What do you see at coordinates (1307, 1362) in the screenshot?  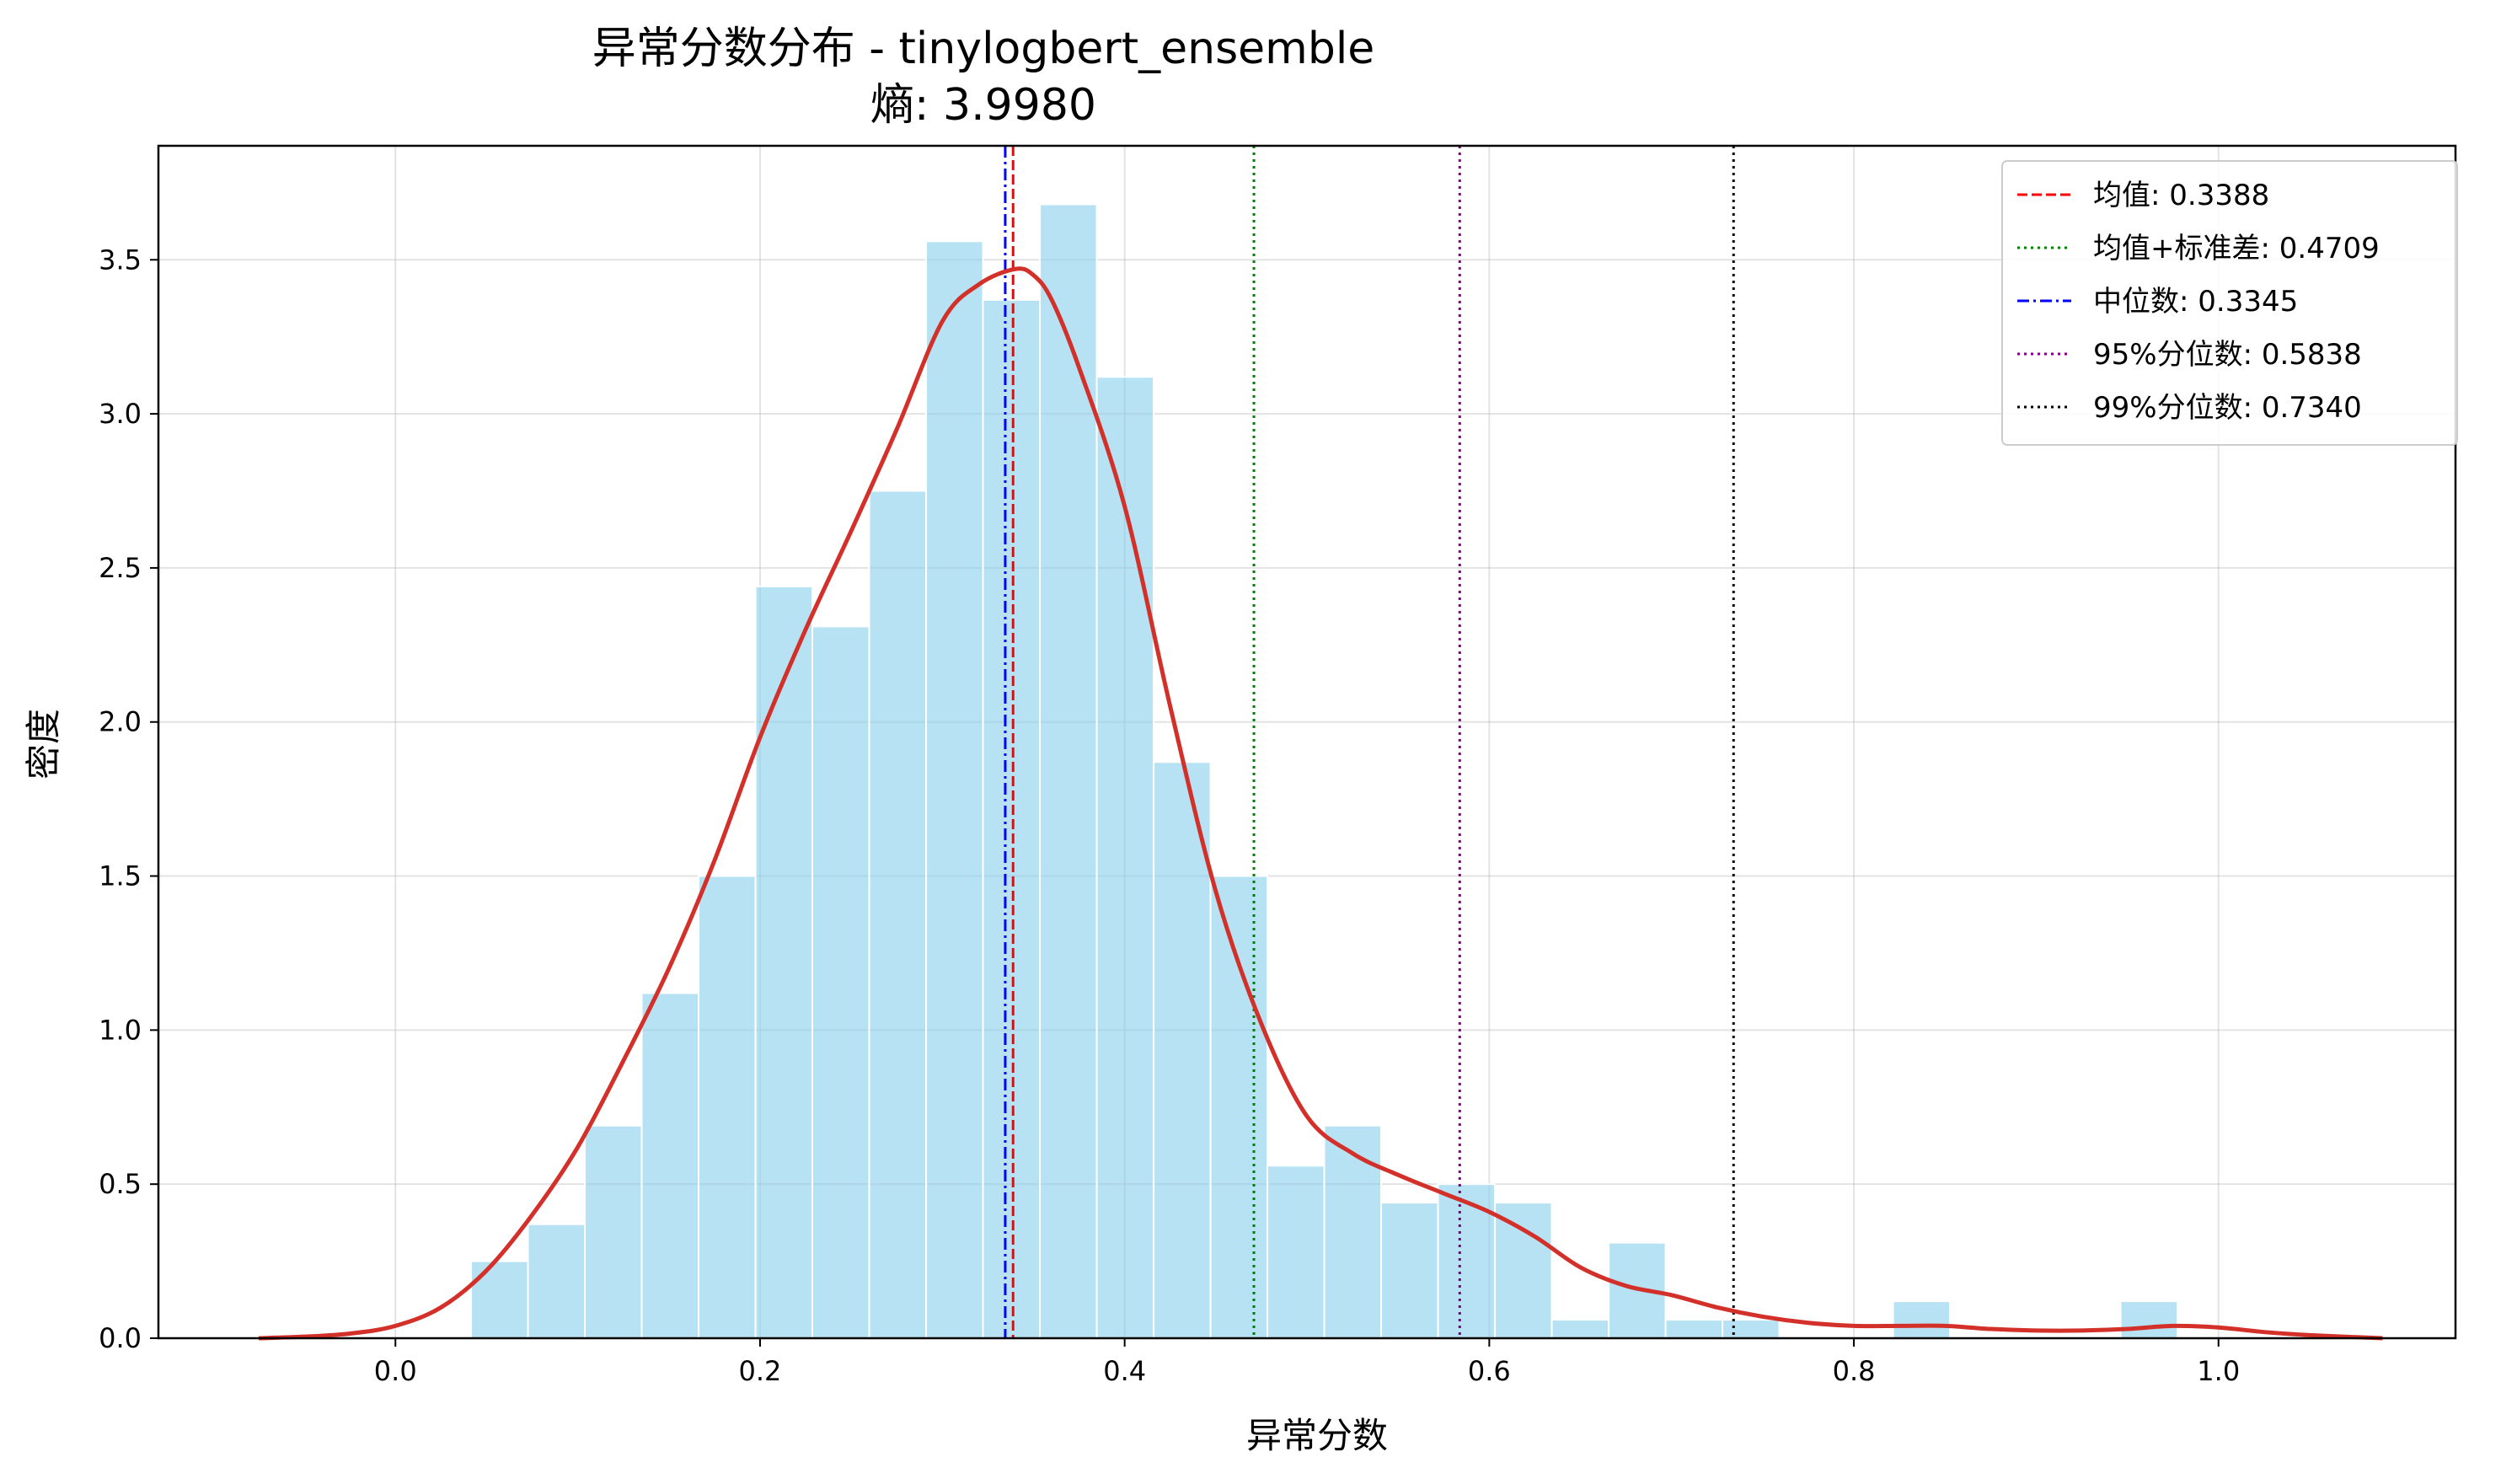 I see `x-axis-ticks: 0.0 0.2 0.4 0.6 0.8 1.0` at bounding box center [1307, 1362].